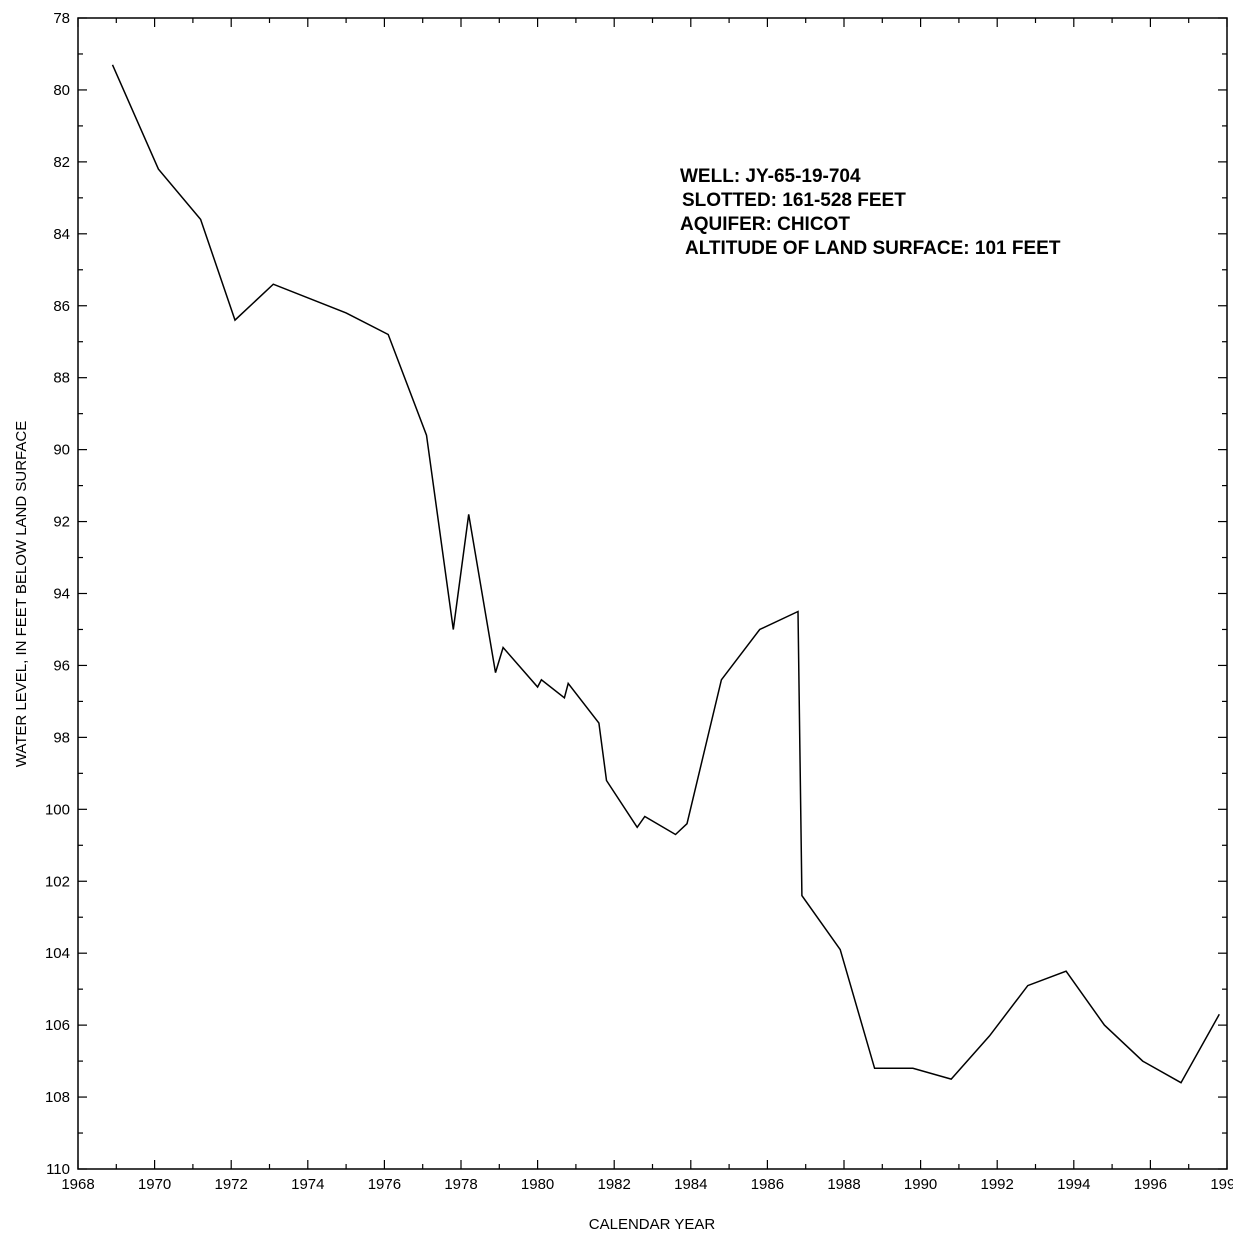 Image resolution: width=1233 pixels, height=1236 pixels. I want to click on y-tick-label: 90, so click(61, 450).